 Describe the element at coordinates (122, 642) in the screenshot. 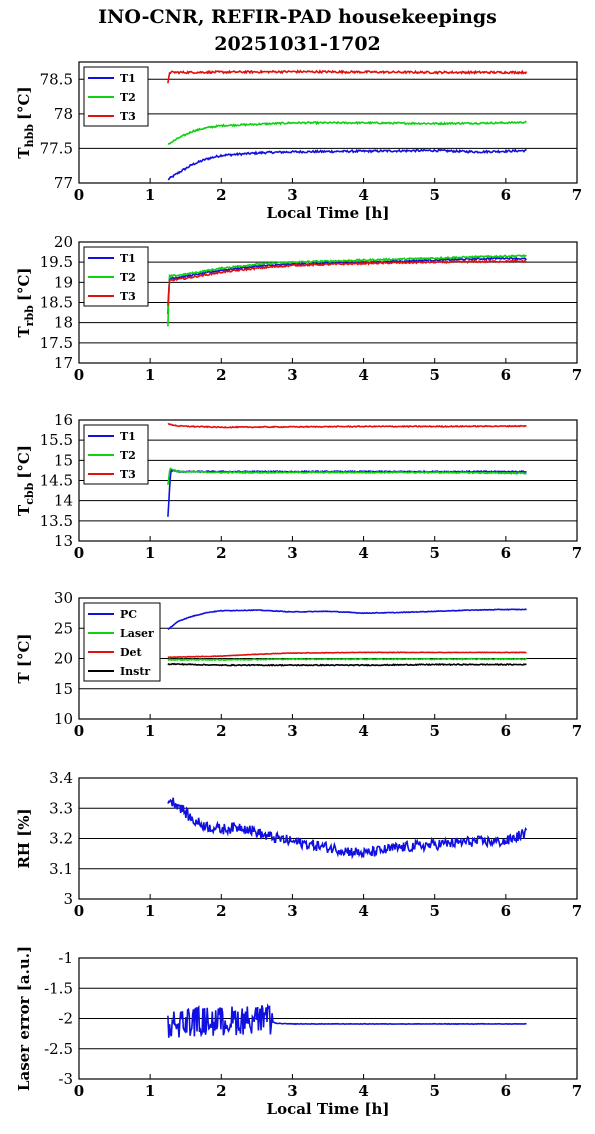

I see `legend-box` at that location.